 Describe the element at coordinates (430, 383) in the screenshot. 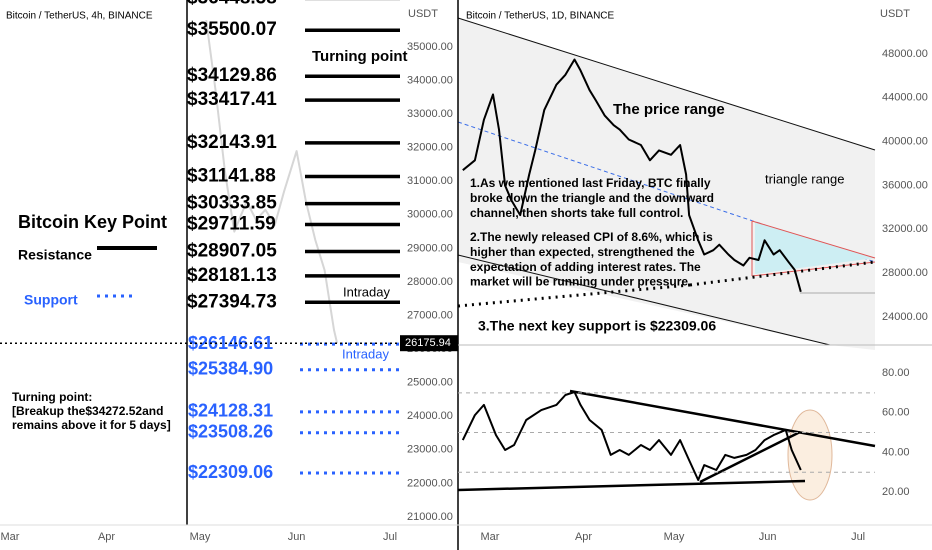

I see `y-tick-label: 25000.00` at that location.